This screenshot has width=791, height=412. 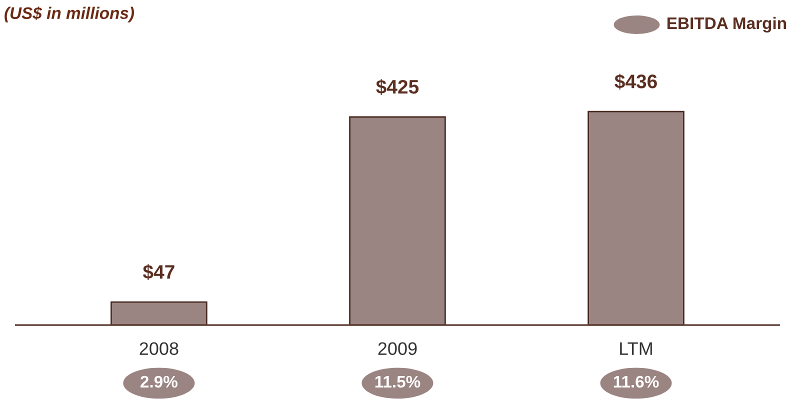 I want to click on data-label: $436, so click(x=635, y=82).